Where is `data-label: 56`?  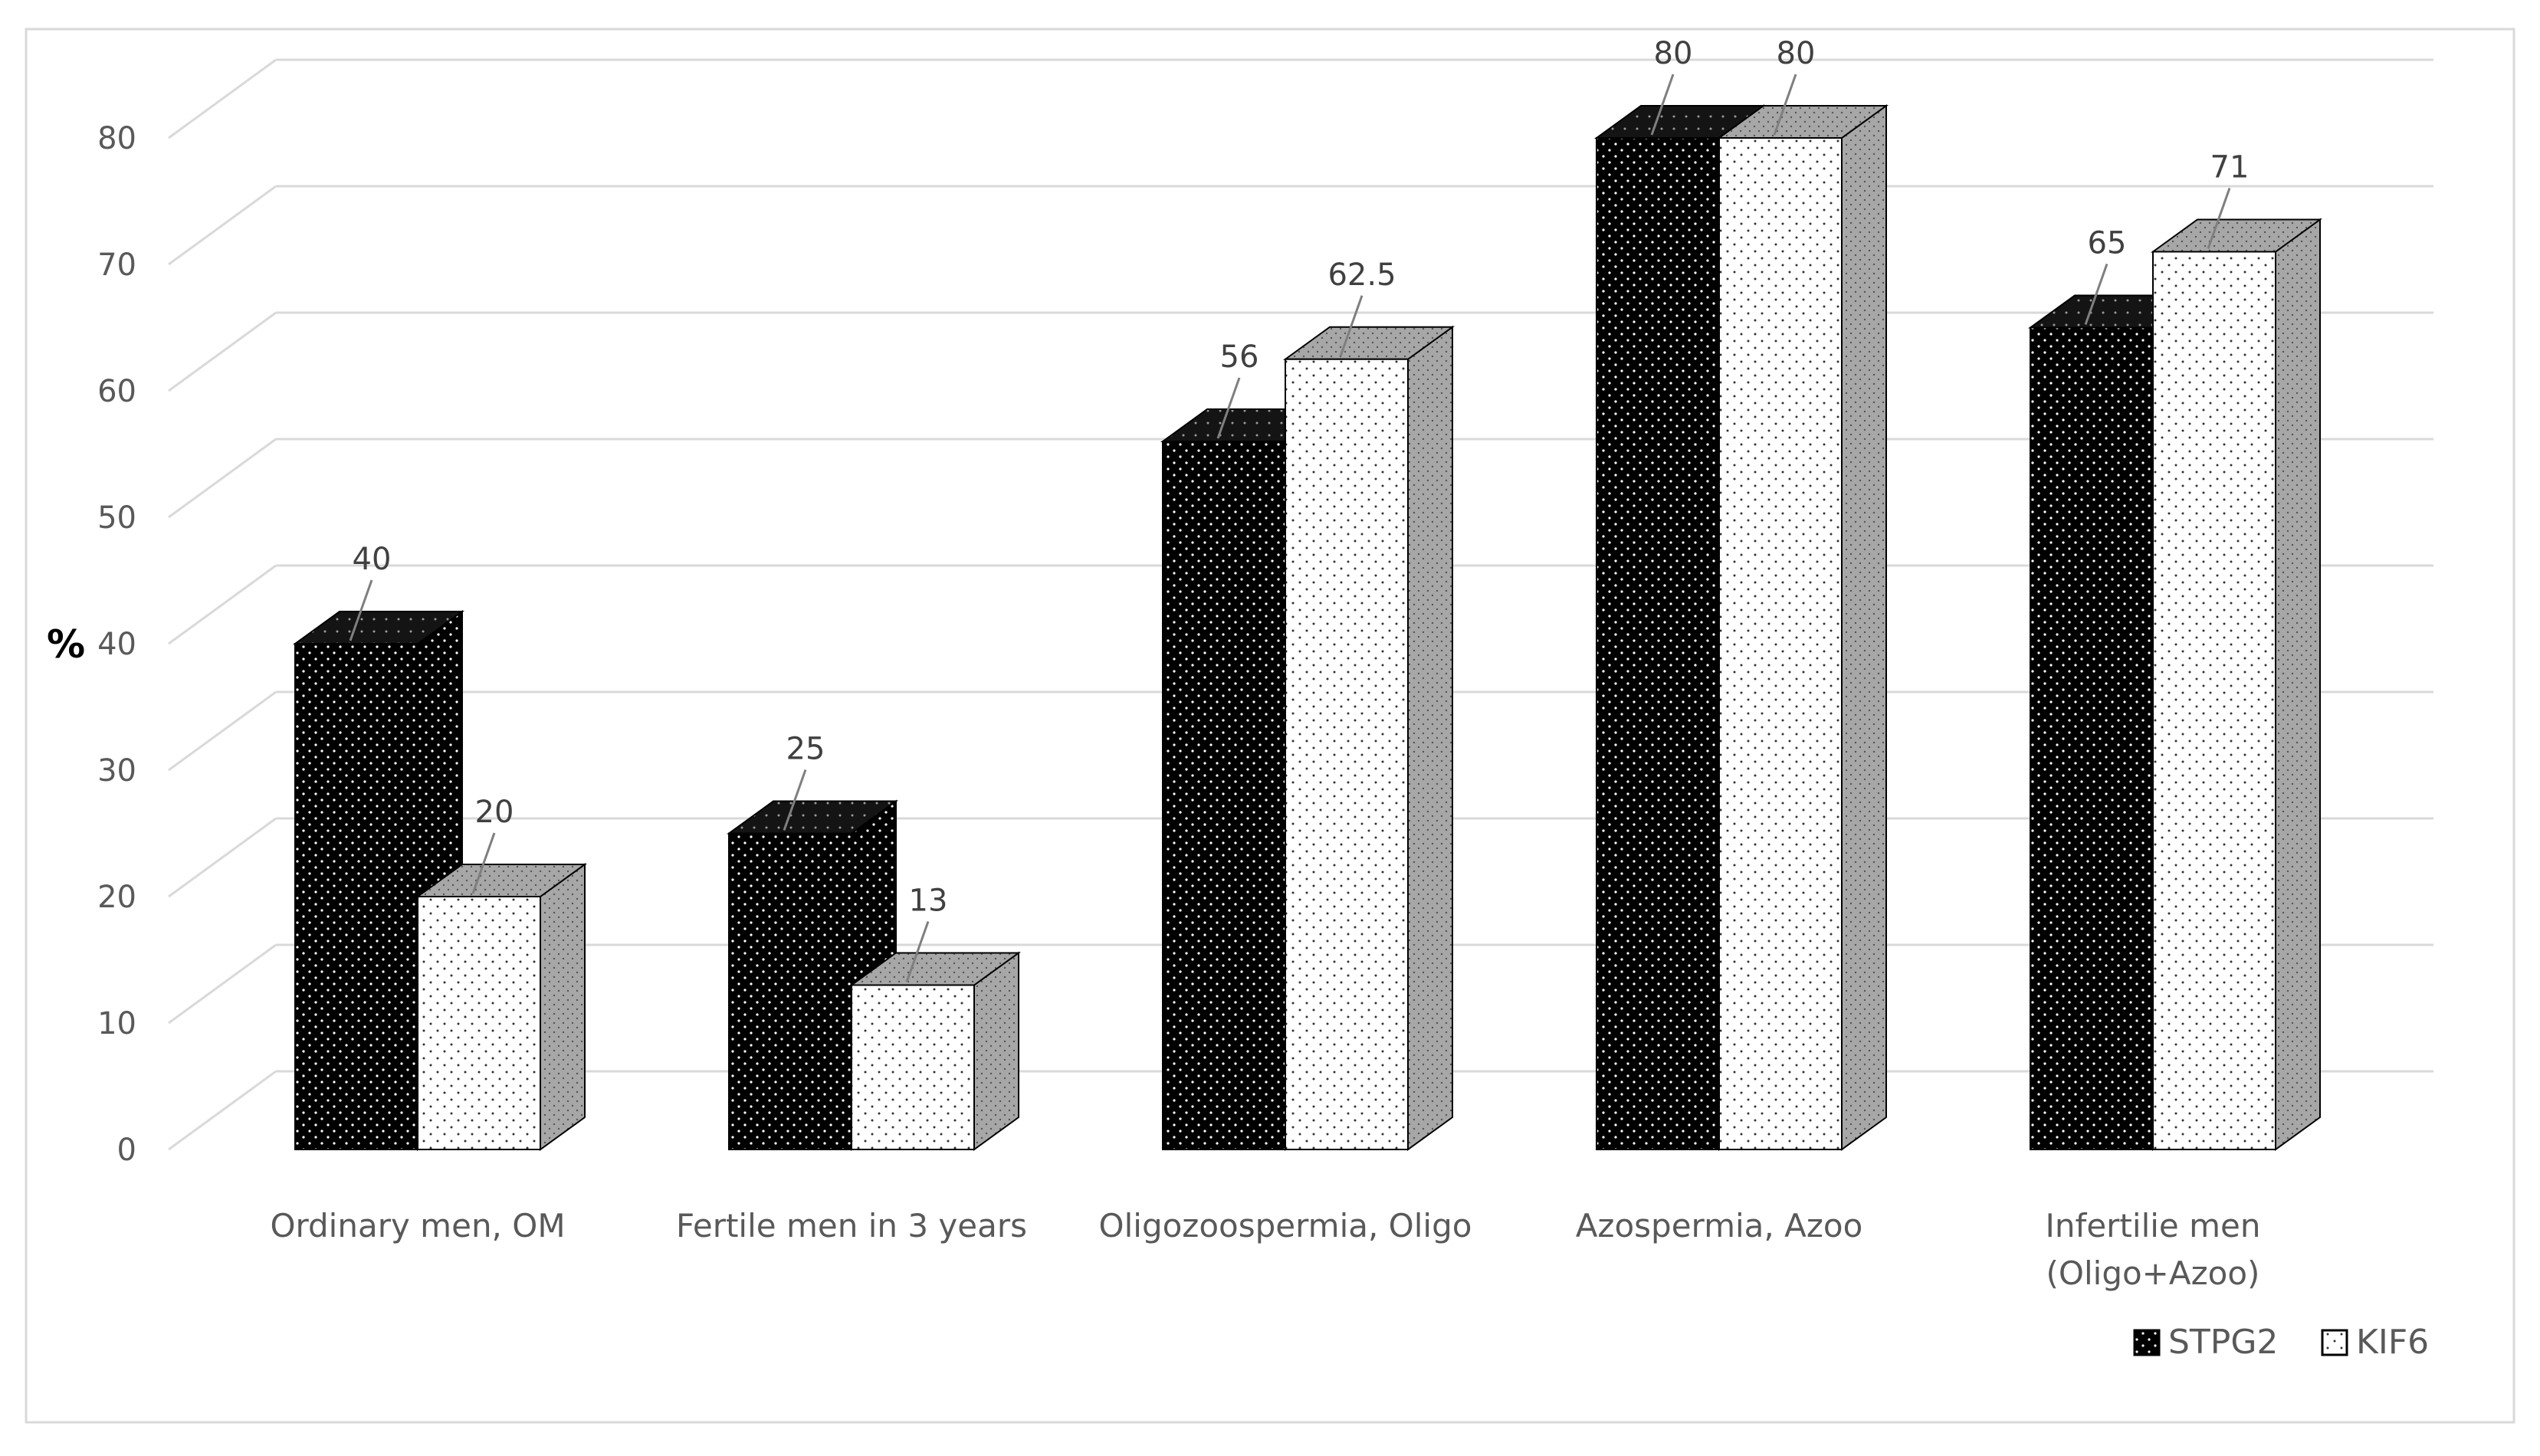
data-label: 56 is located at coordinates (1239, 357).